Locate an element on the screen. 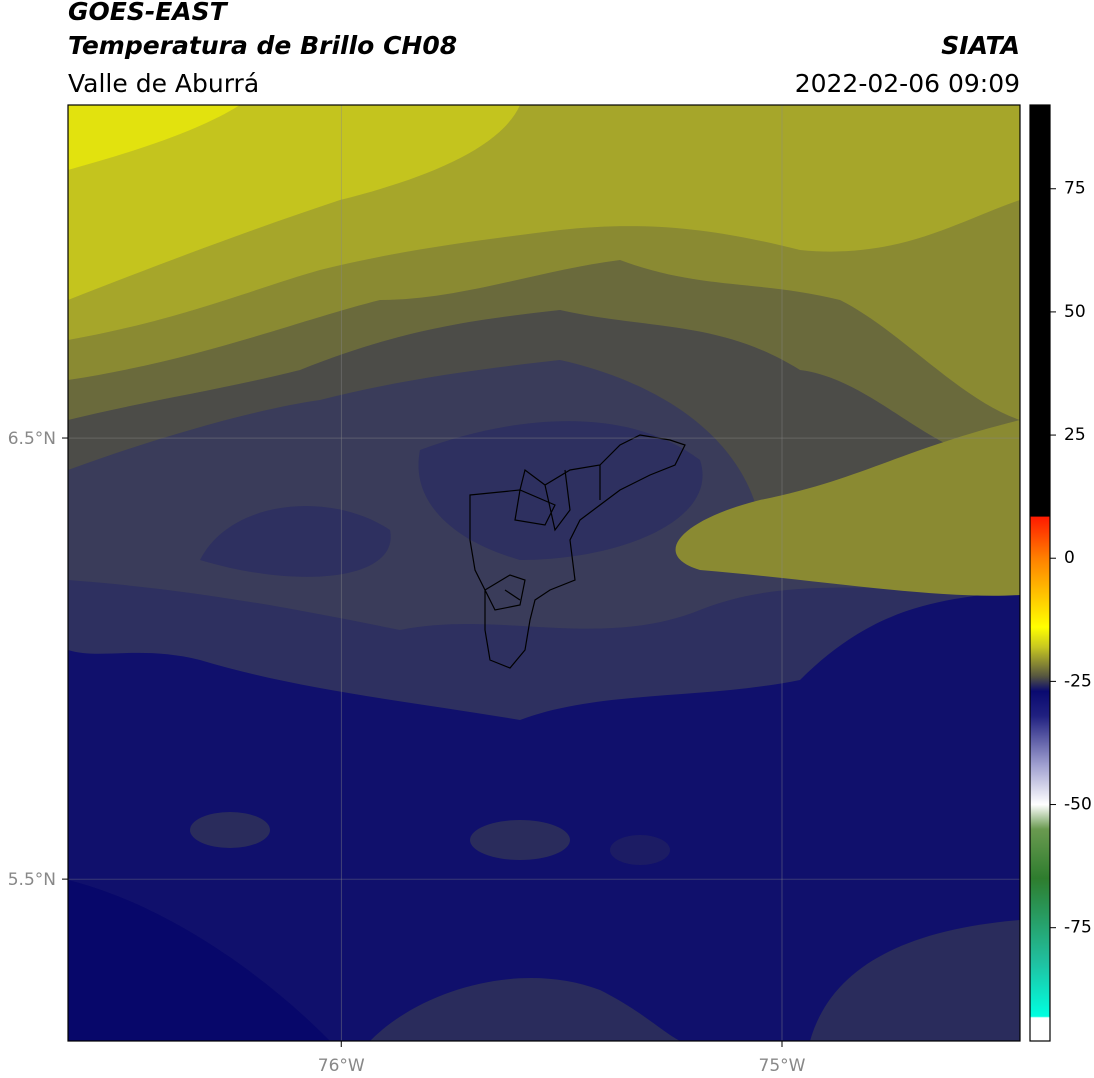  colorbar-tick-label: 25 is located at coordinates (1075, 435).